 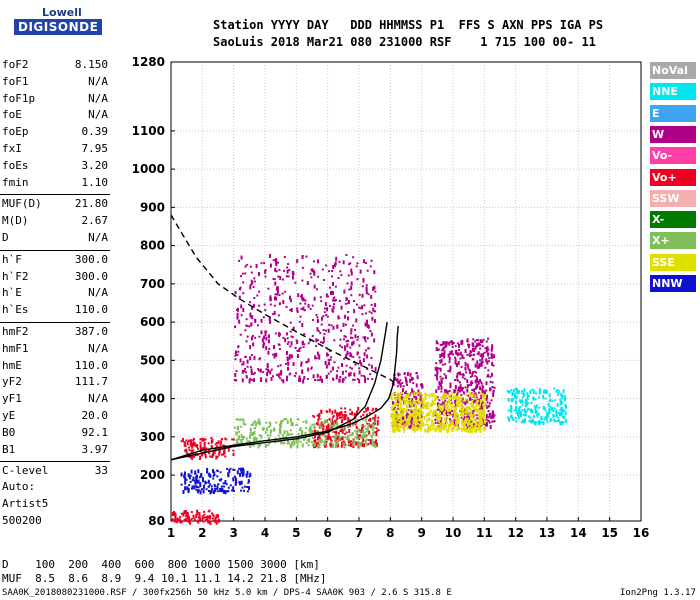 I want to click on param-row-md: M(D) 2.67, so click(x=55, y=222).